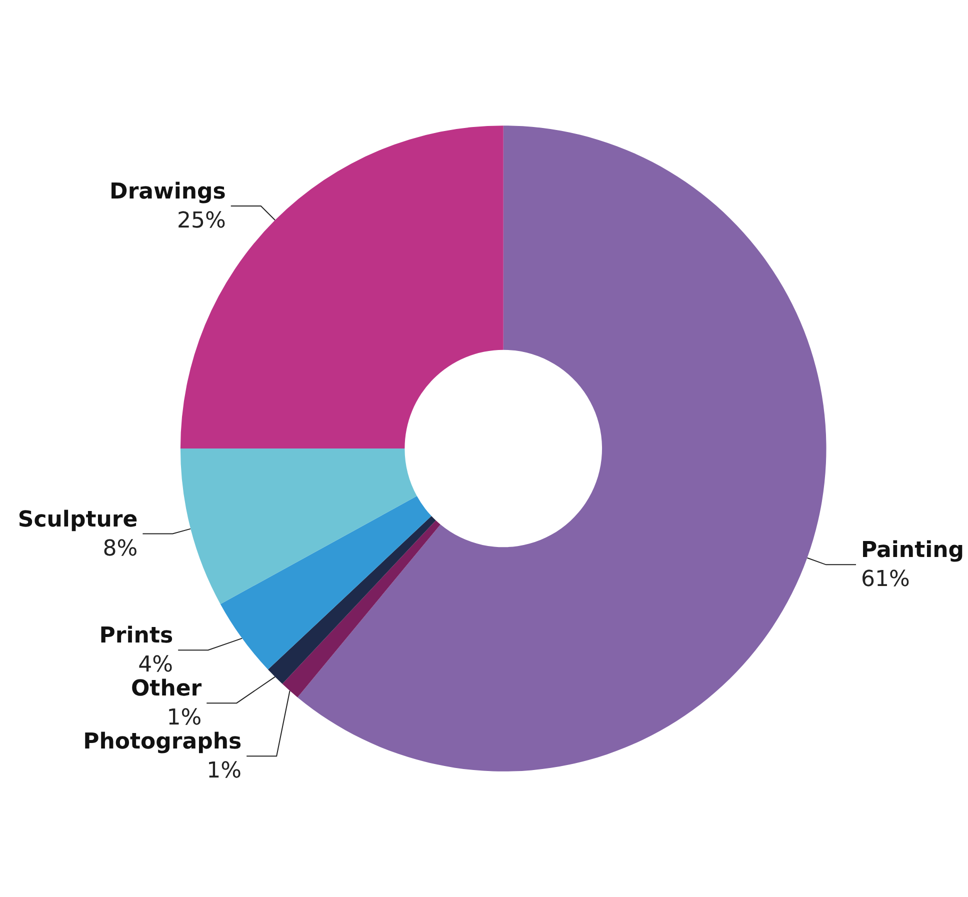 The image size is (968, 897). Describe the element at coordinates (168, 192) in the screenshot. I see `slice-label: Drawings` at that location.